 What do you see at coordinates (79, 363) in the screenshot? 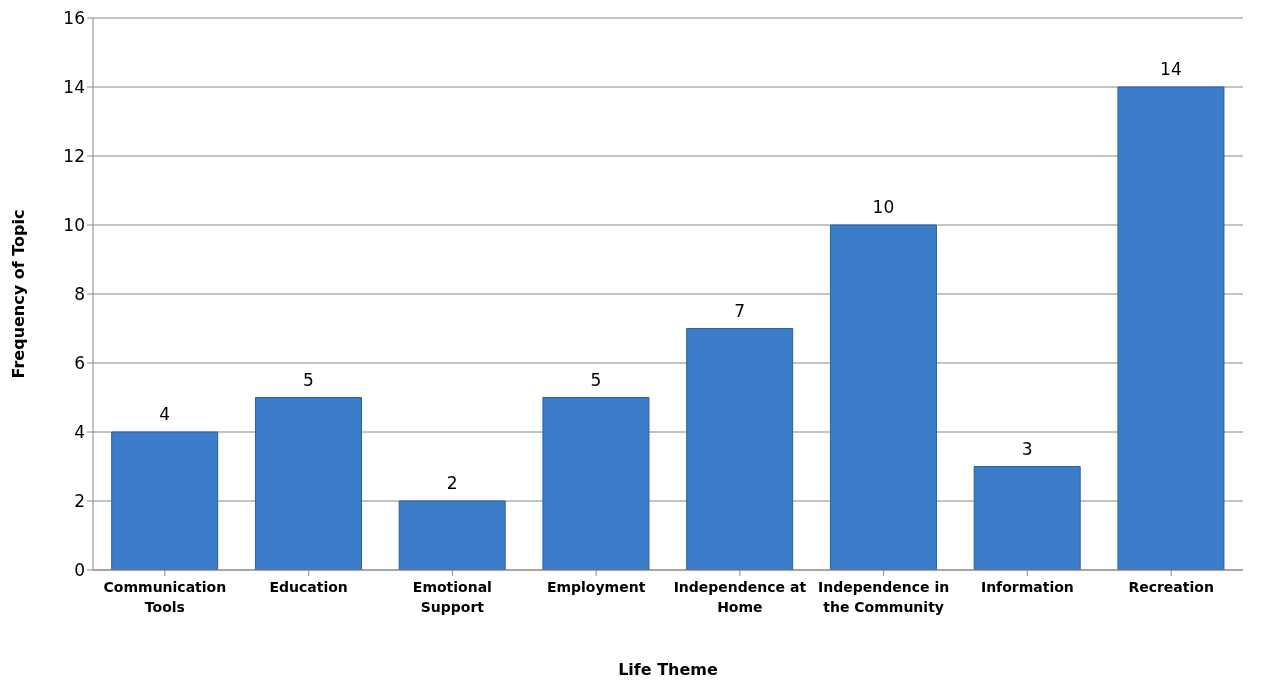
I see `y-tick-label: 6` at bounding box center [79, 363].